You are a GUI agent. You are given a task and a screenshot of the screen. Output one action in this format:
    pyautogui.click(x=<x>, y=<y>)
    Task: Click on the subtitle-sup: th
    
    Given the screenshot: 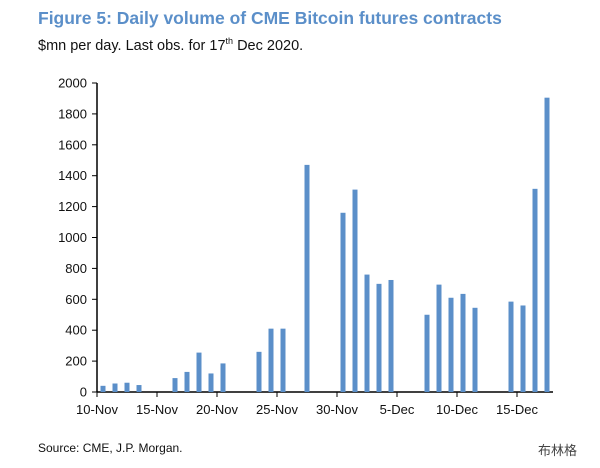 What is the action you would take?
    pyautogui.click(x=229, y=41)
    